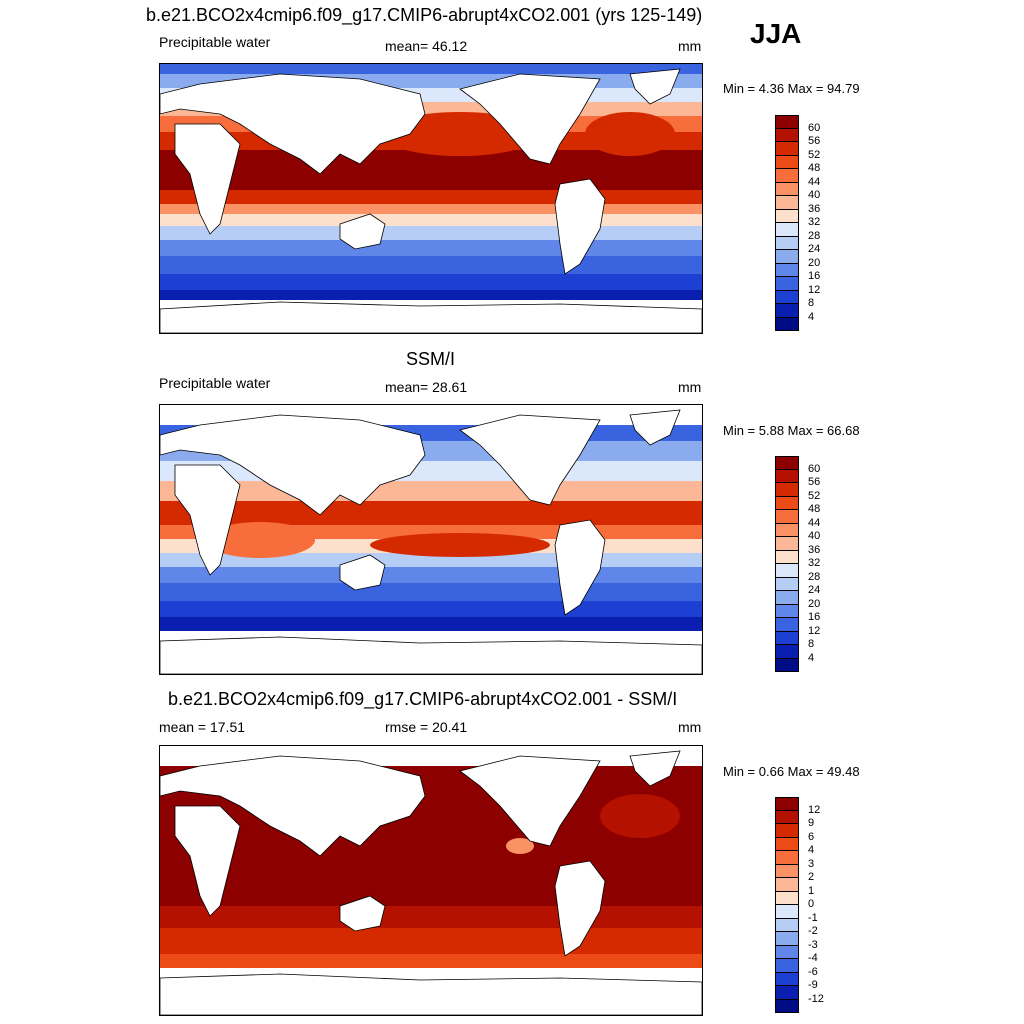 This screenshot has height=1024, width=1024. What do you see at coordinates (215, 383) in the screenshot?
I see `panel-2-variable-label: Precipitable water` at bounding box center [215, 383].